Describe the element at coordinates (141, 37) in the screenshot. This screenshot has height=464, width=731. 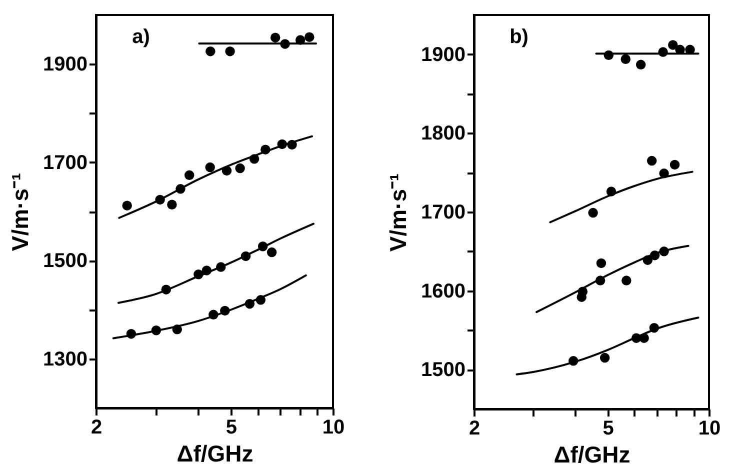
I see `annotation: a)` at that location.